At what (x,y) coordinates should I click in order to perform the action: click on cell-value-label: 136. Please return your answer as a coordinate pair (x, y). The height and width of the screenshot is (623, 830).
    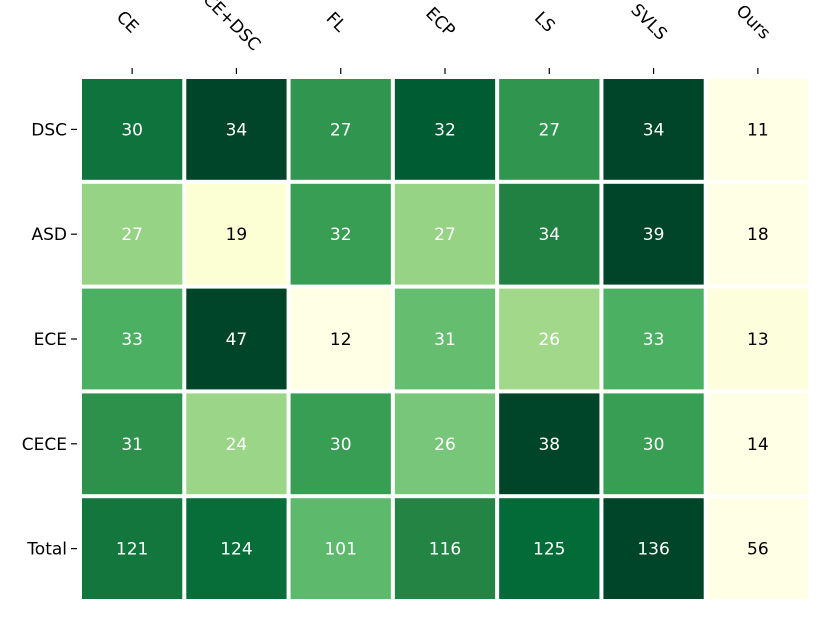
    Looking at the image, I should click on (653, 550).